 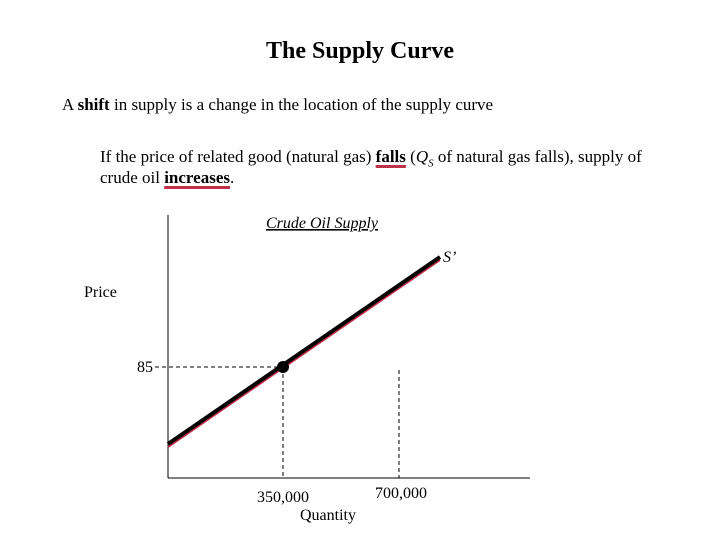 What do you see at coordinates (390, 156) in the screenshot?
I see `emphasis: falls` at bounding box center [390, 156].